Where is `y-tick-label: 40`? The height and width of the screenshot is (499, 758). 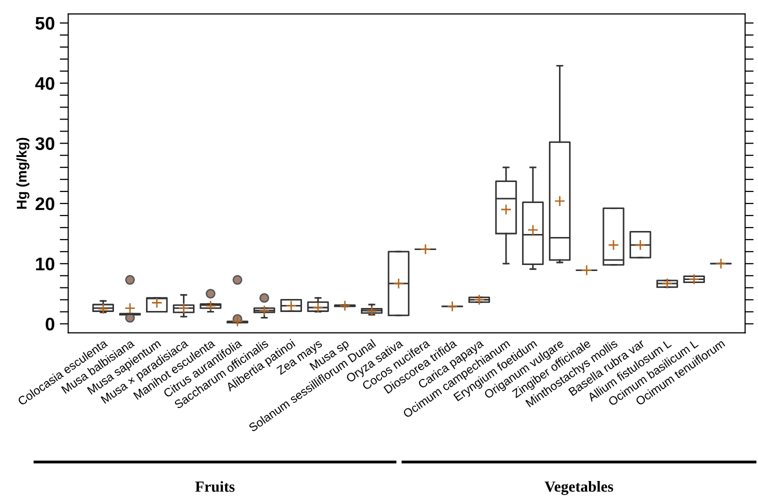 y-tick-label: 40 is located at coordinates (44, 83).